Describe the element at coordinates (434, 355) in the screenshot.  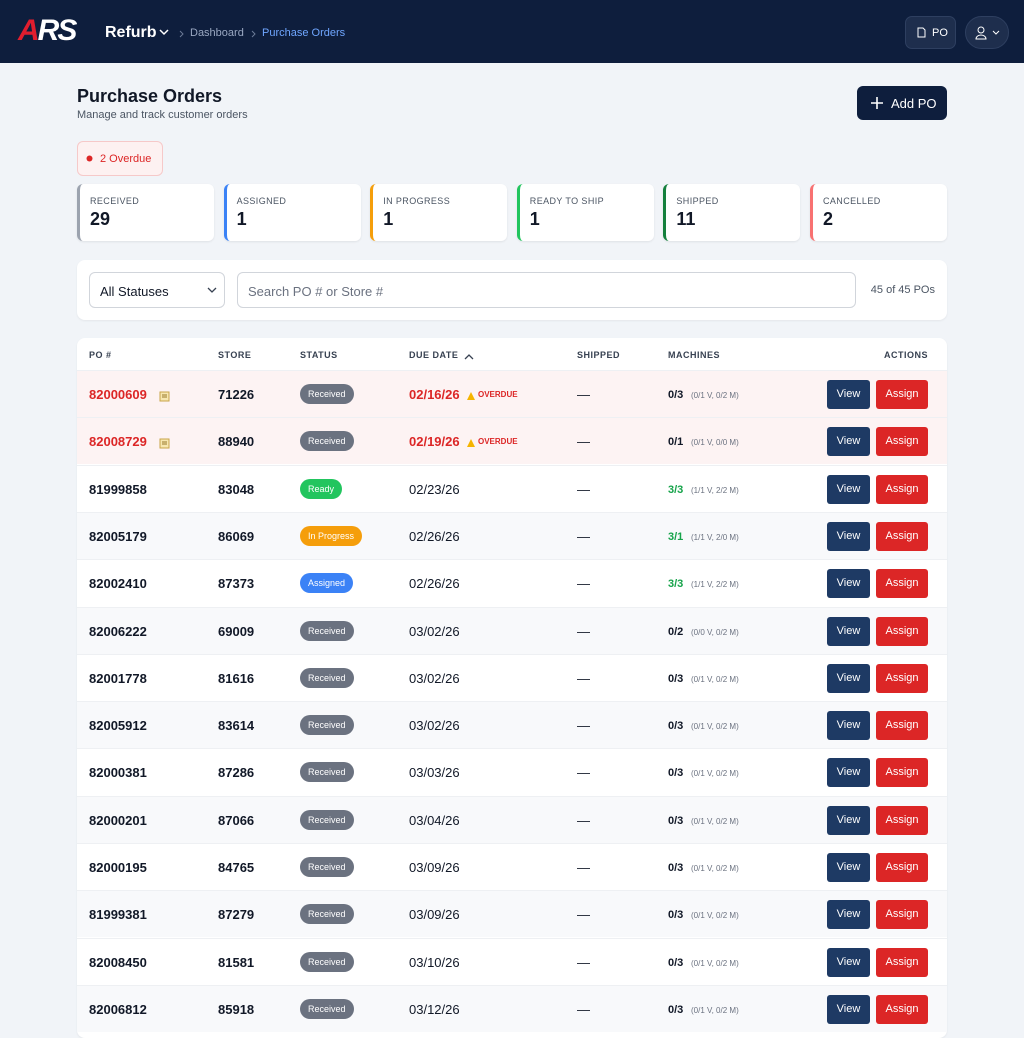
I see `column-header: DUE DATE` at that location.